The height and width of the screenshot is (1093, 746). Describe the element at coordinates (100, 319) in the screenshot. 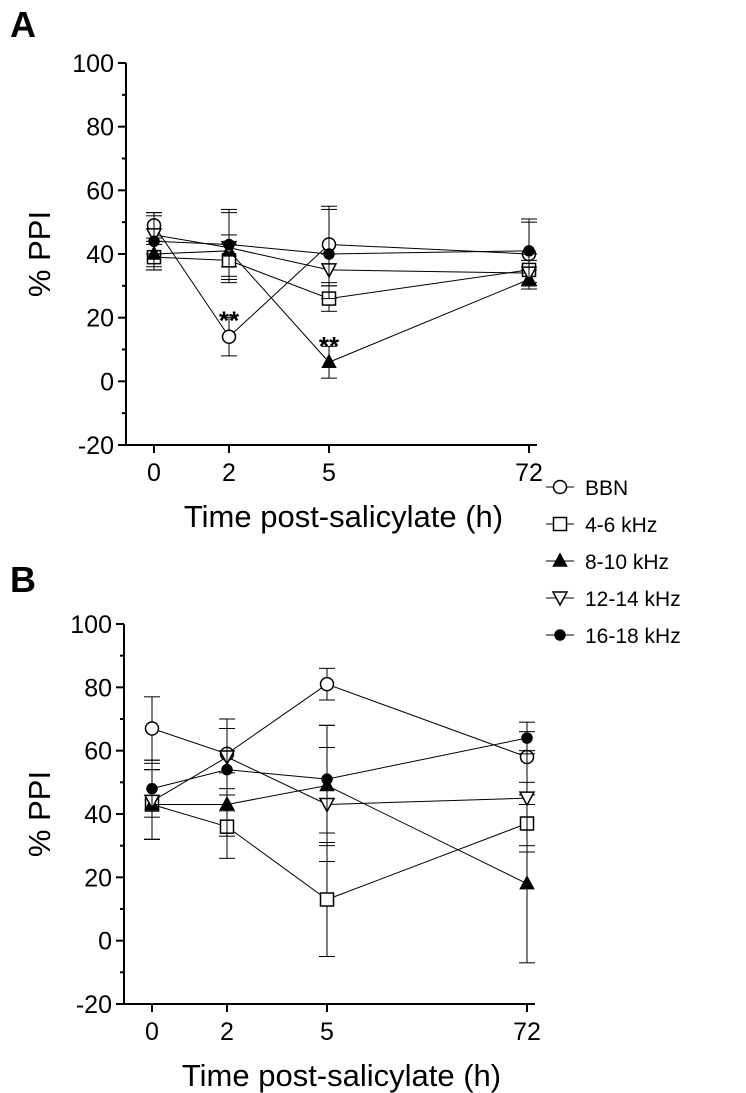

I see `panel-a-y-tick-label: 20` at that location.